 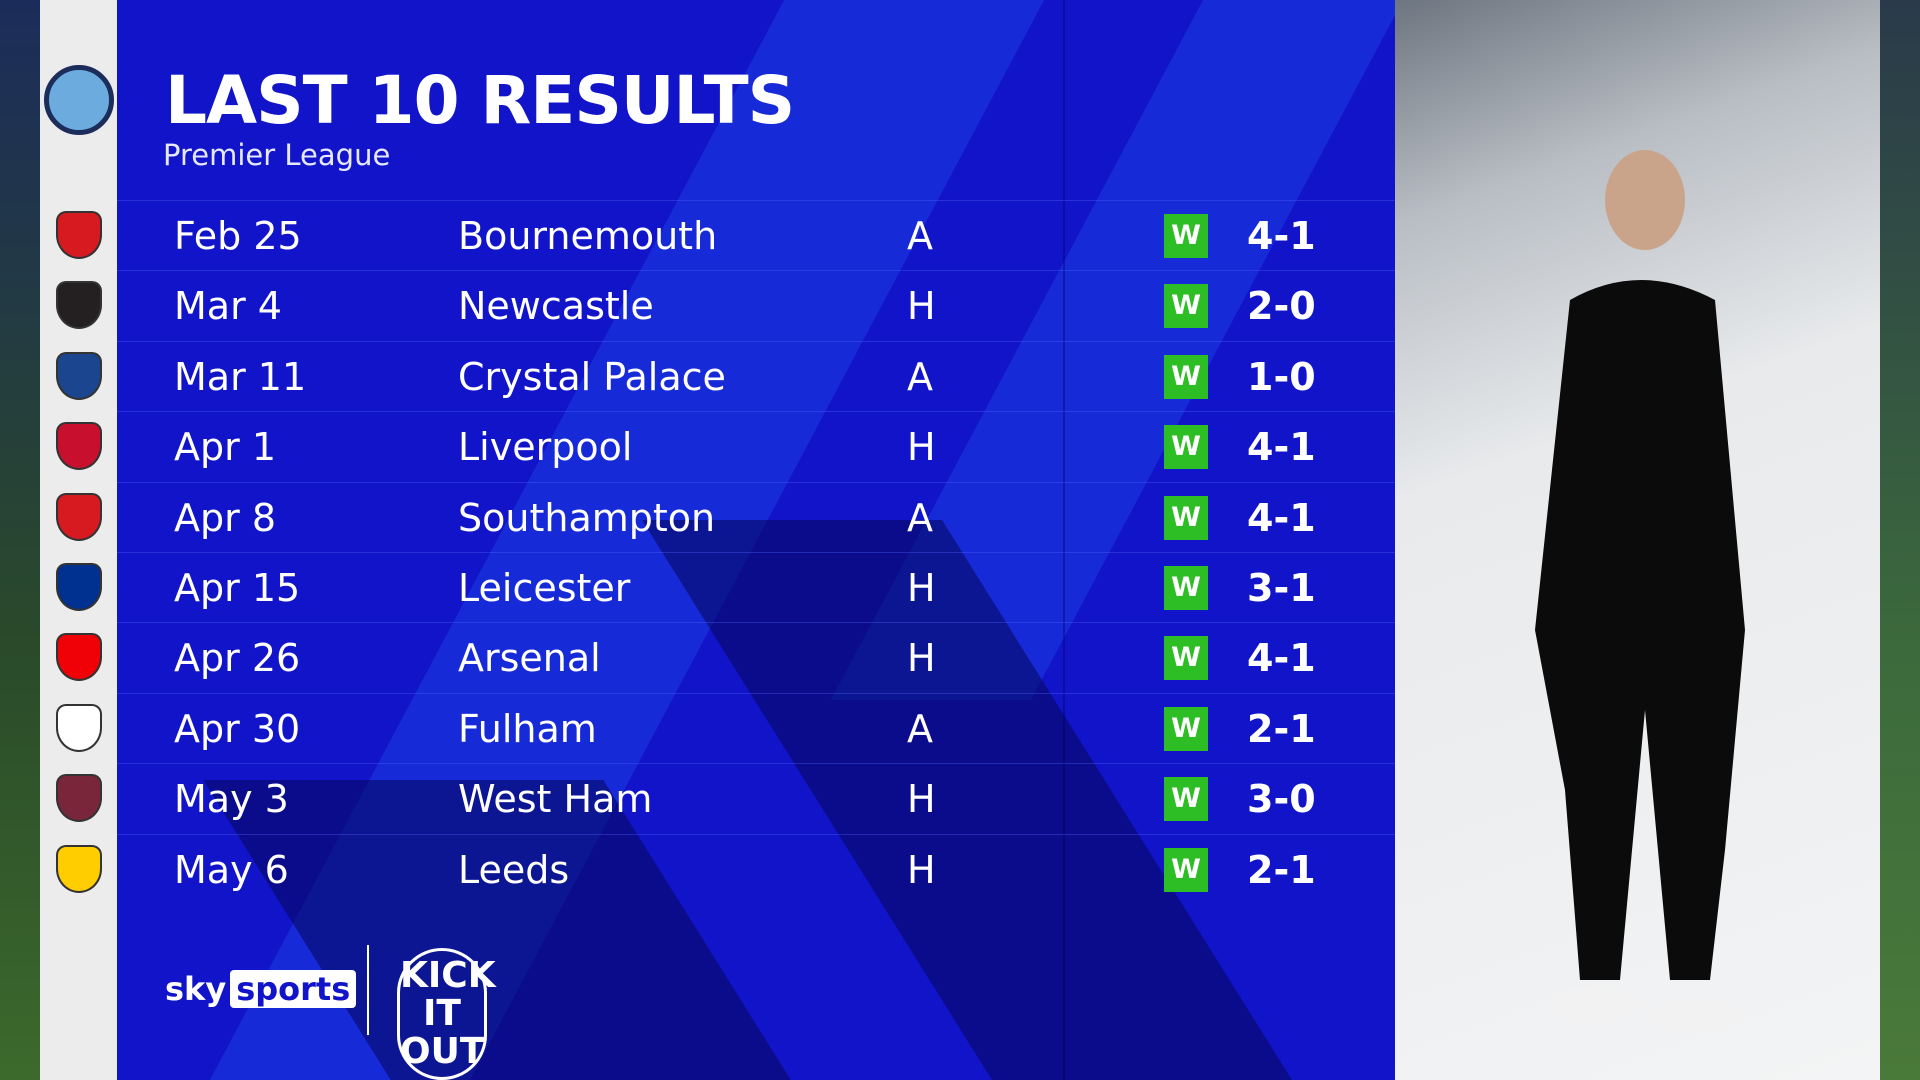 What do you see at coordinates (756, 868) in the screenshot?
I see `result-row: May 6 Leeds H W 2-1` at bounding box center [756, 868].